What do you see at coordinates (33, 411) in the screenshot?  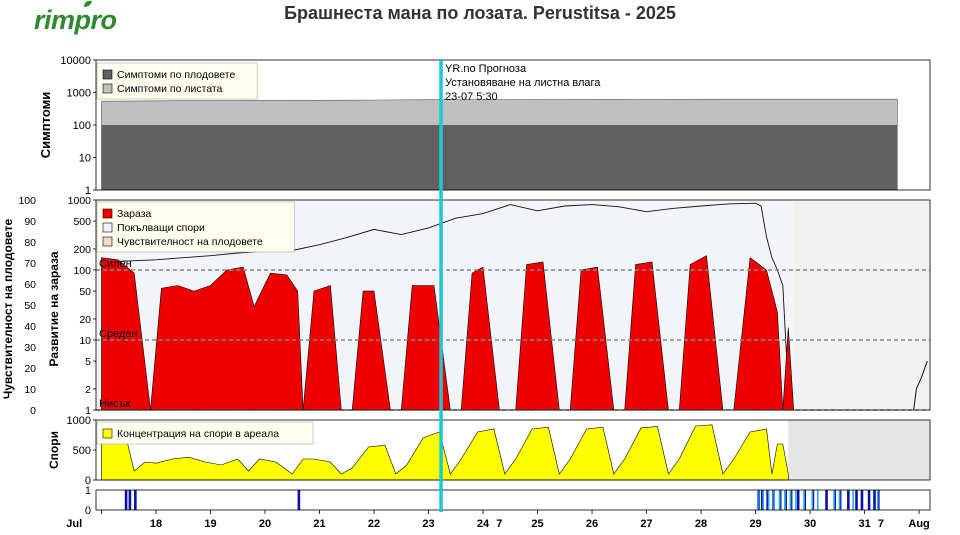 I see `outer-y-tick-label: 0` at bounding box center [33, 411].